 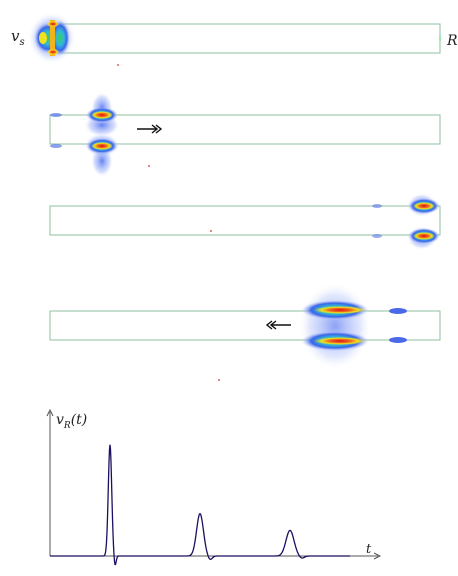 I want to click on field-pattern-at-load, so click(x=406, y=221).